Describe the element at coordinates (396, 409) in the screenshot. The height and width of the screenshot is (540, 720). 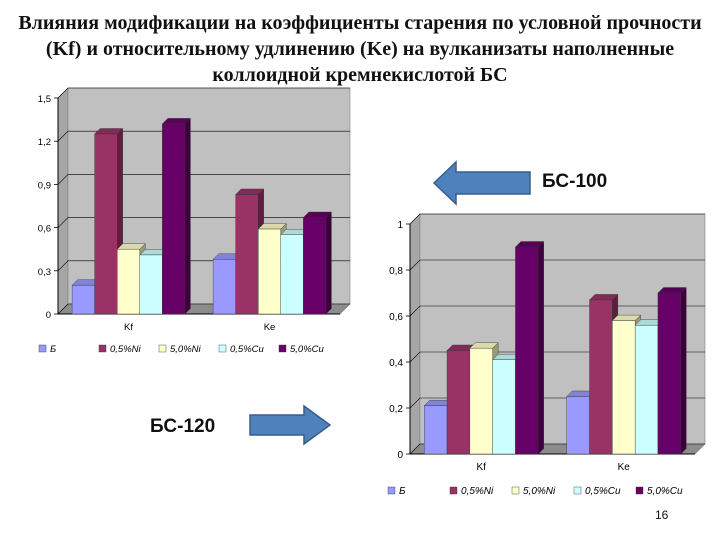
I see `y-tick-label: 0,2` at that location.